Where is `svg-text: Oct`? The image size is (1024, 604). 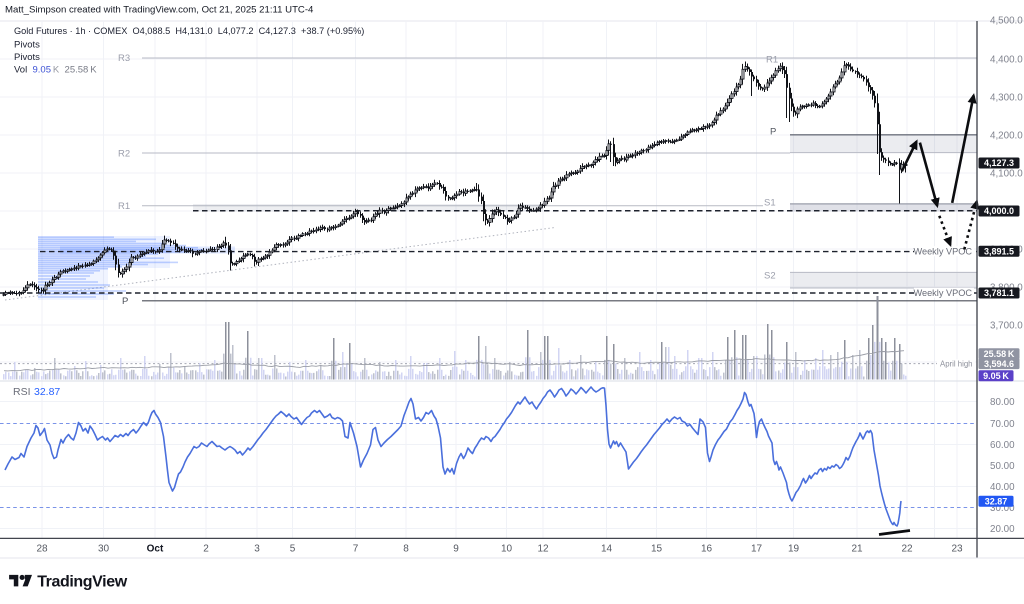
svg-text: Oct is located at coordinates (155, 549).